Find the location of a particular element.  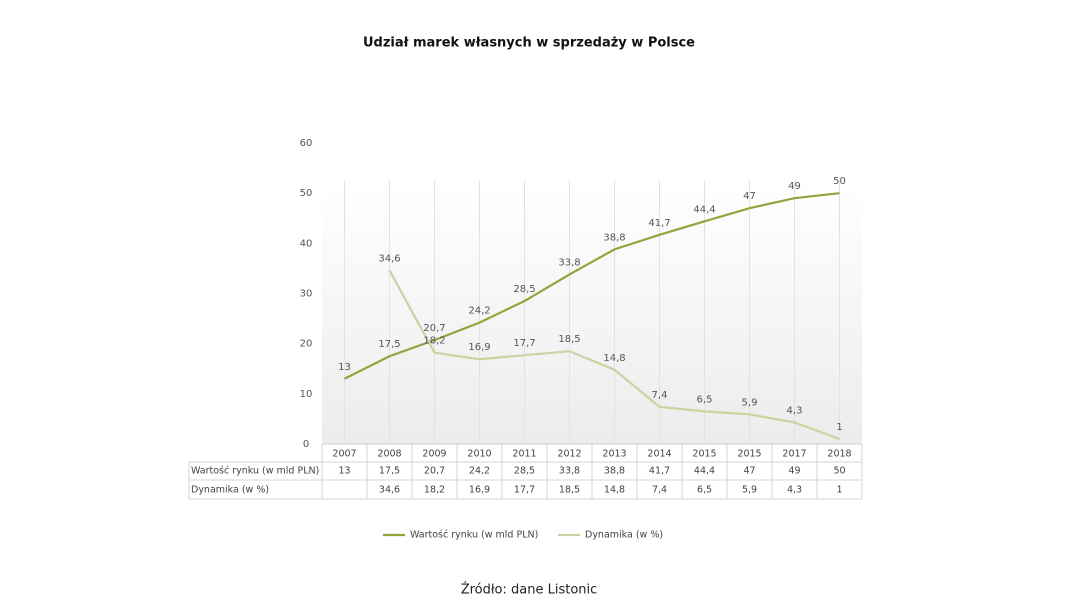

table-cell: 1 is located at coordinates (839, 490).